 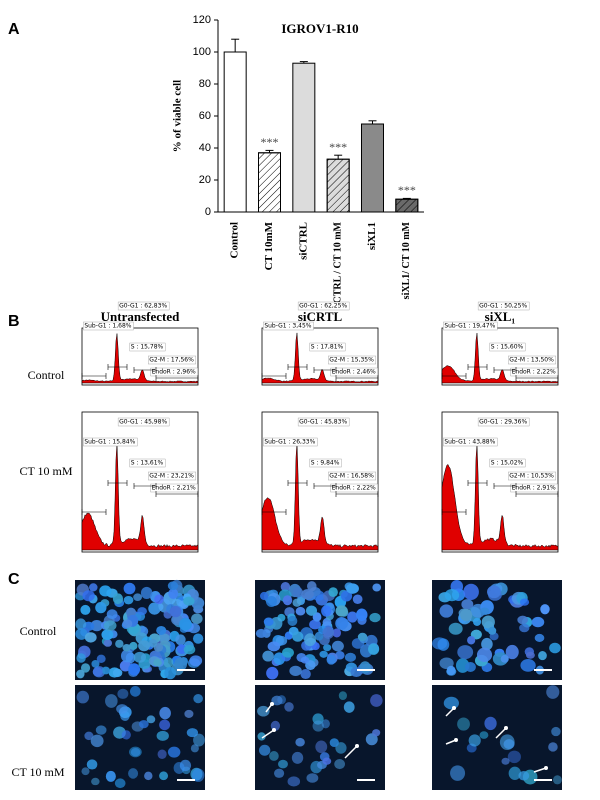 I want to click on column-title: siXL₁, so click(x=500, y=316).